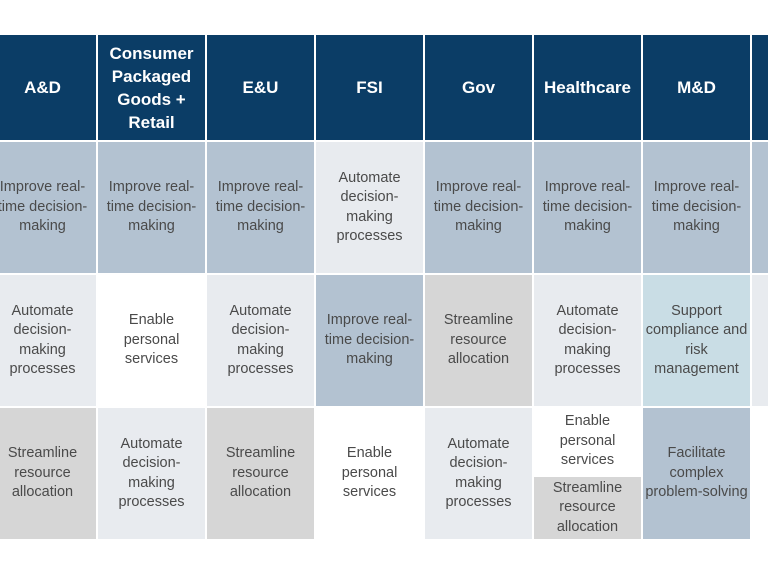 The width and height of the screenshot is (768, 576). What do you see at coordinates (48, 87) in the screenshot?
I see `column-header: A&D` at bounding box center [48, 87].